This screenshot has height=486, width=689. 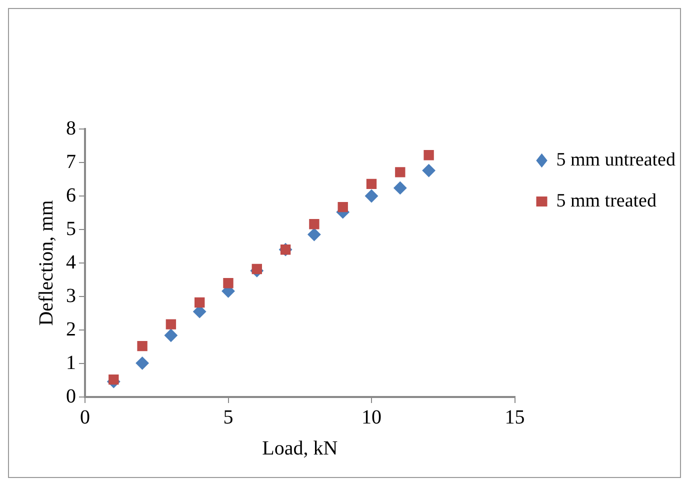 What do you see at coordinates (71, 329) in the screenshot?
I see `y-tick-label: 2` at bounding box center [71, 329].